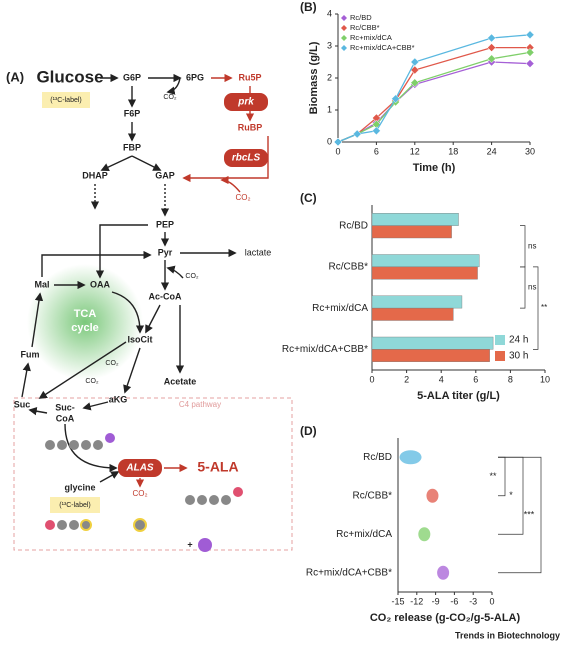 The image size is (566, 646). Describe the element at coordinates (95, 175) in the screenshot. I see `node-label: DHAP` at that location.